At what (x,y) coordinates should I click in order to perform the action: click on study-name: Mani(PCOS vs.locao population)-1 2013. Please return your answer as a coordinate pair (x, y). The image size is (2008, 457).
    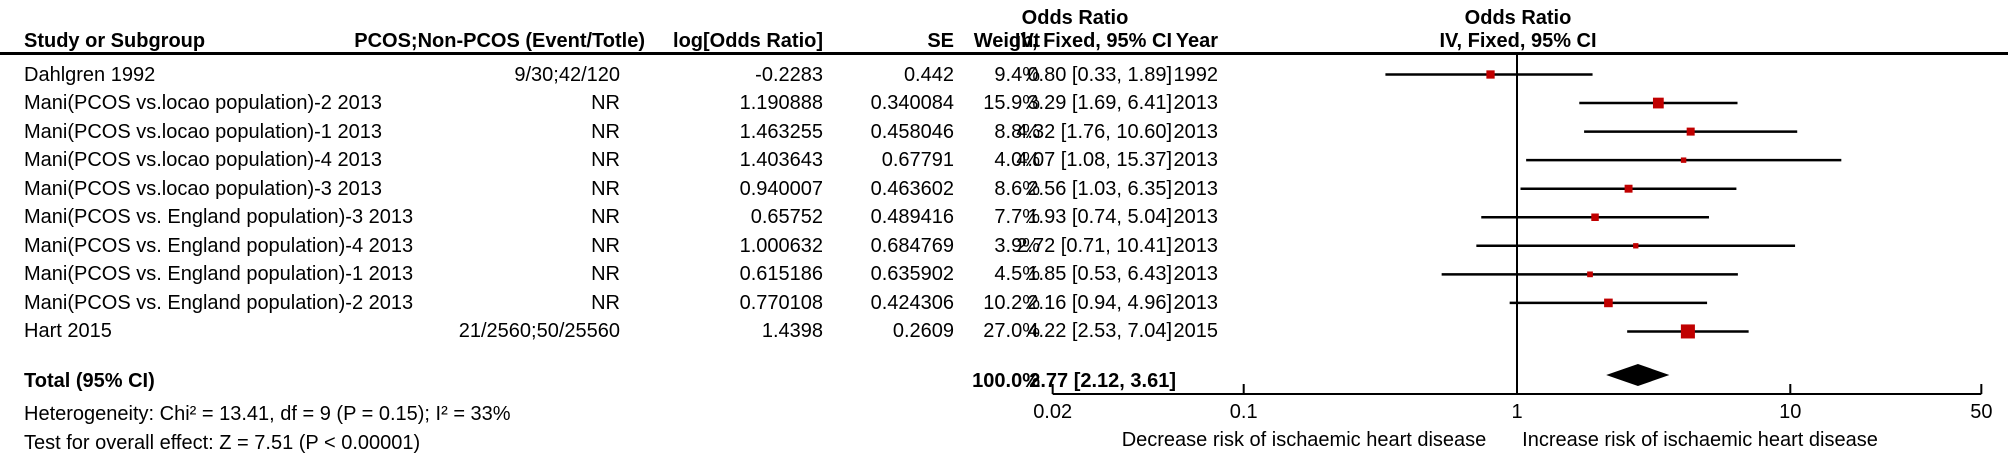
    Looking at the image, I should click on (203, 131).